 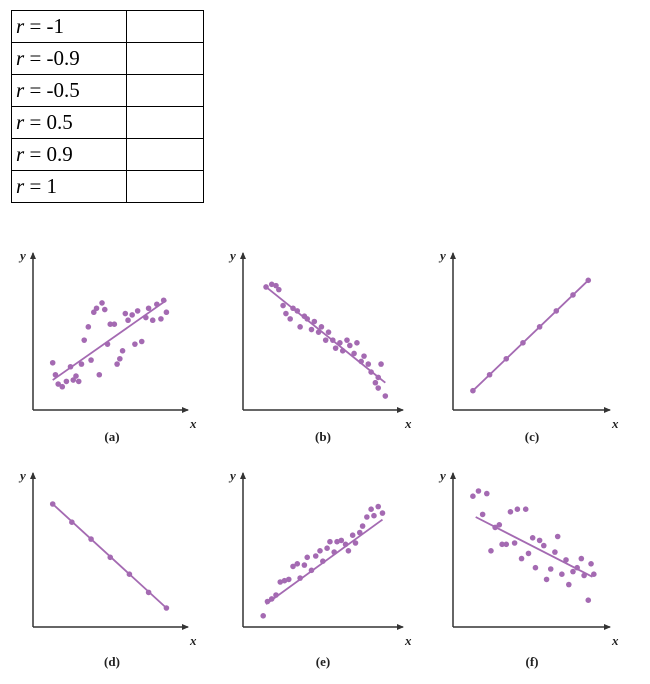 What do you see at coordinates (48, 122) in the screenshot?
I see `r-value: = 0.5` at bounding box center [48, 122].